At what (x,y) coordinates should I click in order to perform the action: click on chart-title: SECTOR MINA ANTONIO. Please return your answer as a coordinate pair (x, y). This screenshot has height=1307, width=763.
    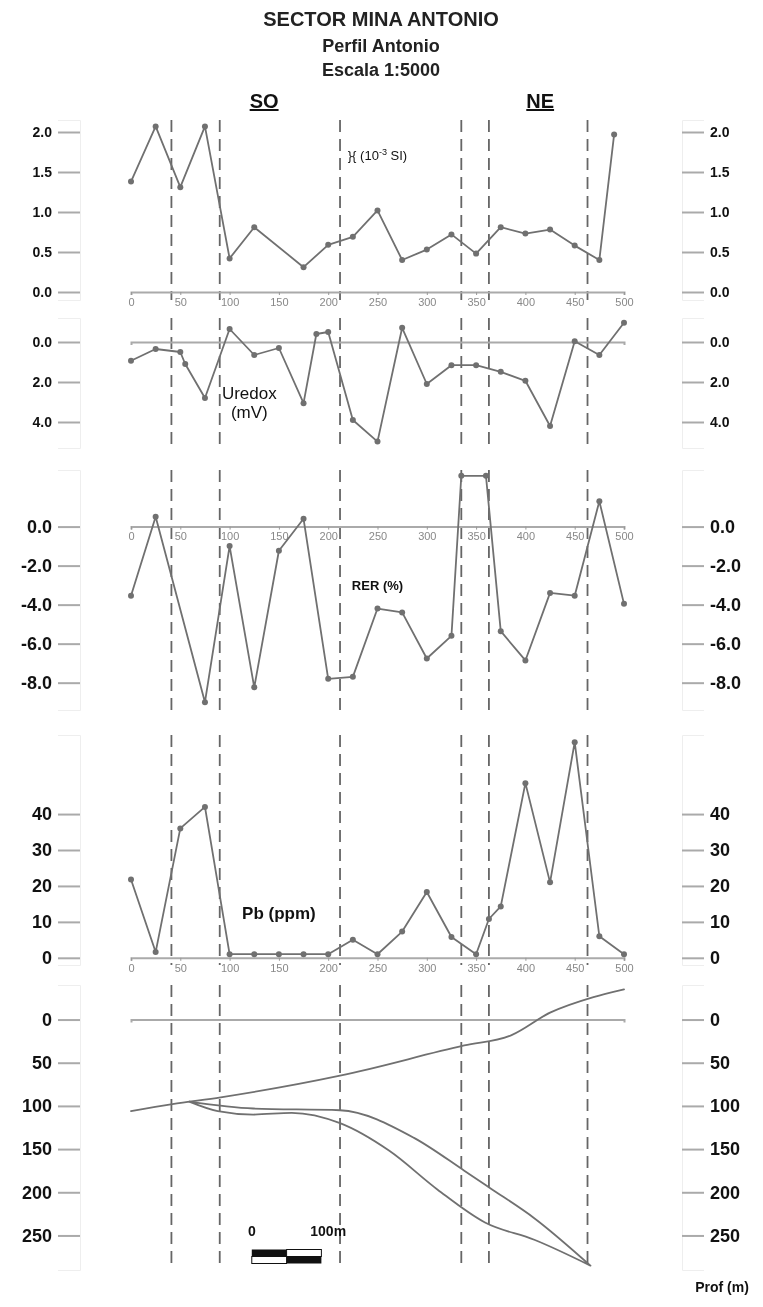
    Looking at the image, I should click on (381, 19).